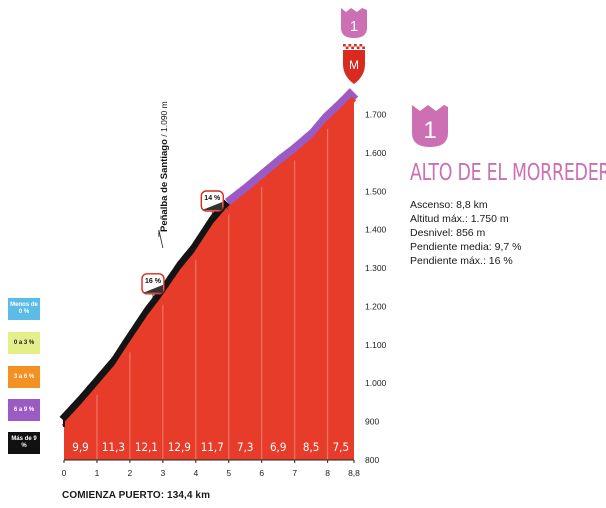 The height and width of the screenshot is (508, 606). Describe the element at coordinates (64, 473) in the screenshot. I see `x-tick-label: 0` at that location.